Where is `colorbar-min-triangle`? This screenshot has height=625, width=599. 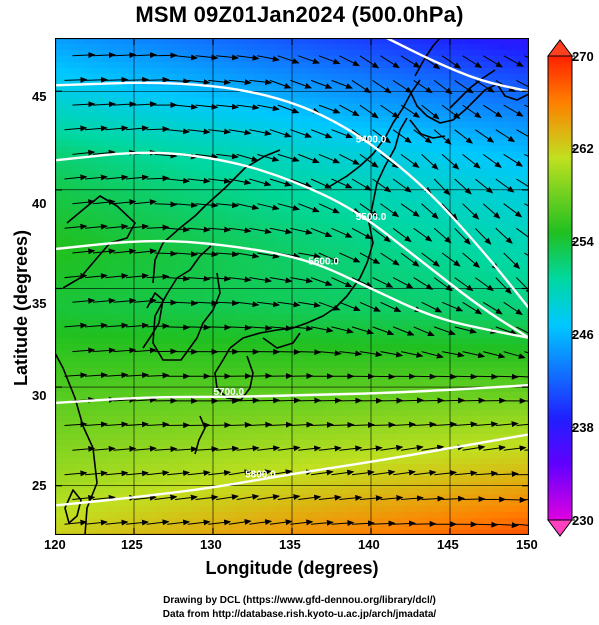 colorbar-min-triangle is located at coordinates (560, 528).